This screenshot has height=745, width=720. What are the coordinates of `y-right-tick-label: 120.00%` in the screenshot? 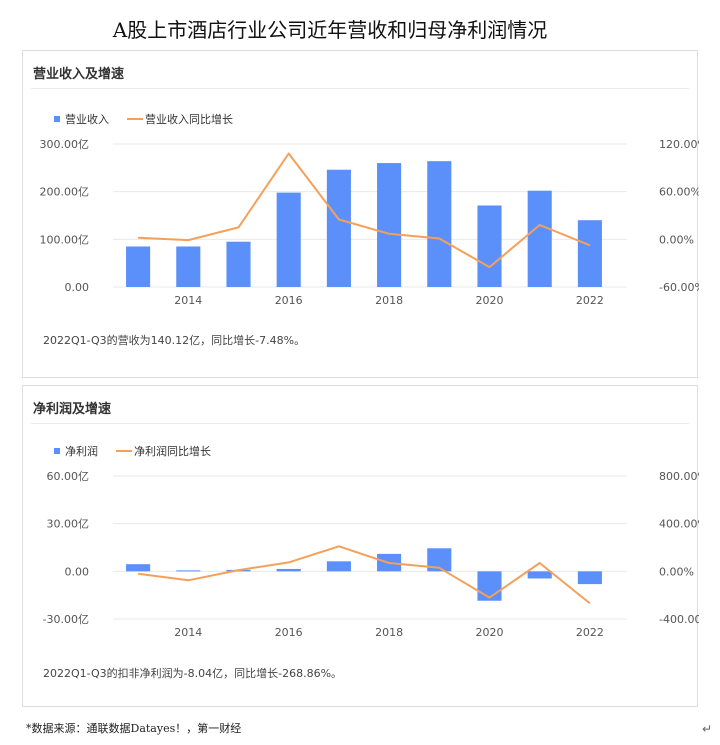 It's located at (679, 144).